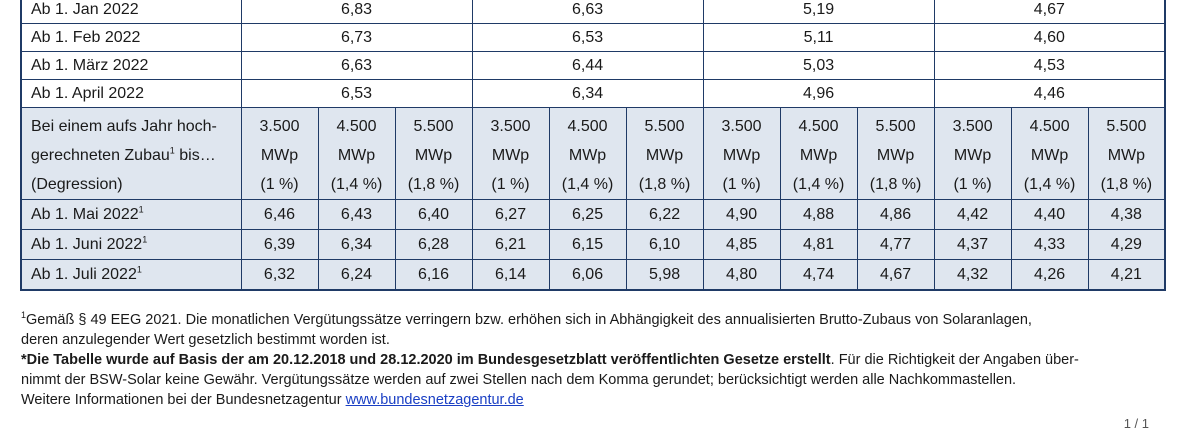 The height and width of the screenshot is (431, 1186). I want to click on rate-cell: 6,15, so click(587, 244).